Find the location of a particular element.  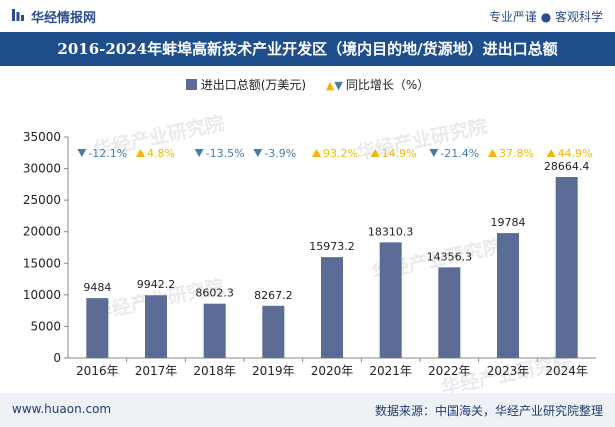

bar-value-label: 9942.2 is located at coordinates (156, 284).